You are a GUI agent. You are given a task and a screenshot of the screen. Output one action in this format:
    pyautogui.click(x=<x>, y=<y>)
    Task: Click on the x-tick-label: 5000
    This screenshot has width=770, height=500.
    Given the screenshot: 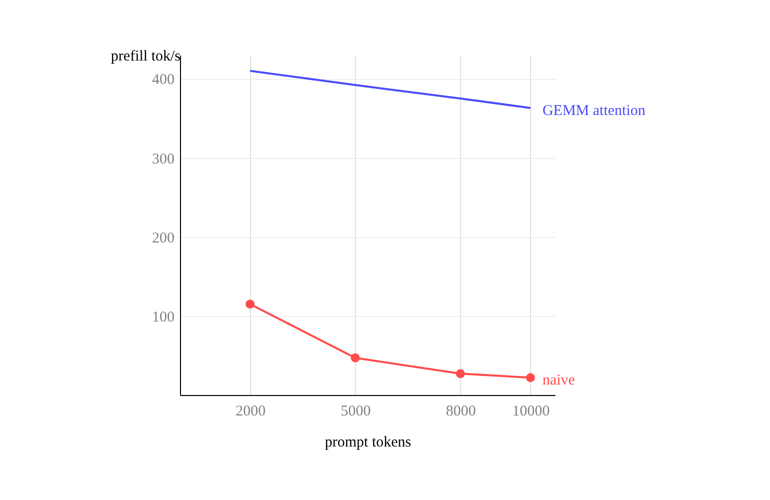 What is the action you would take?
    pyautogui.click(x=355, y=412)
    